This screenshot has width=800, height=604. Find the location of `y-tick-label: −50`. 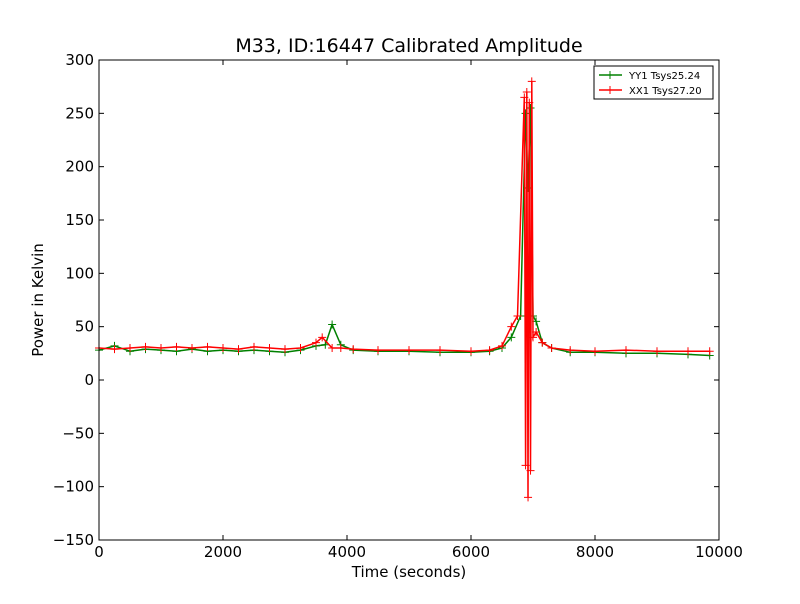

y-tick-label: −50 is located at coordinates (78, 433).